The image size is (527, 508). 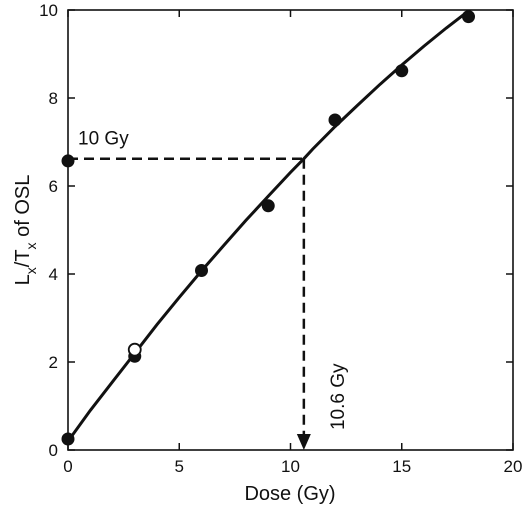 What do you see at coordinates (53, 98) in the screenshot?
I see `y-tick-label: 8` at bounding box center [53, 98].